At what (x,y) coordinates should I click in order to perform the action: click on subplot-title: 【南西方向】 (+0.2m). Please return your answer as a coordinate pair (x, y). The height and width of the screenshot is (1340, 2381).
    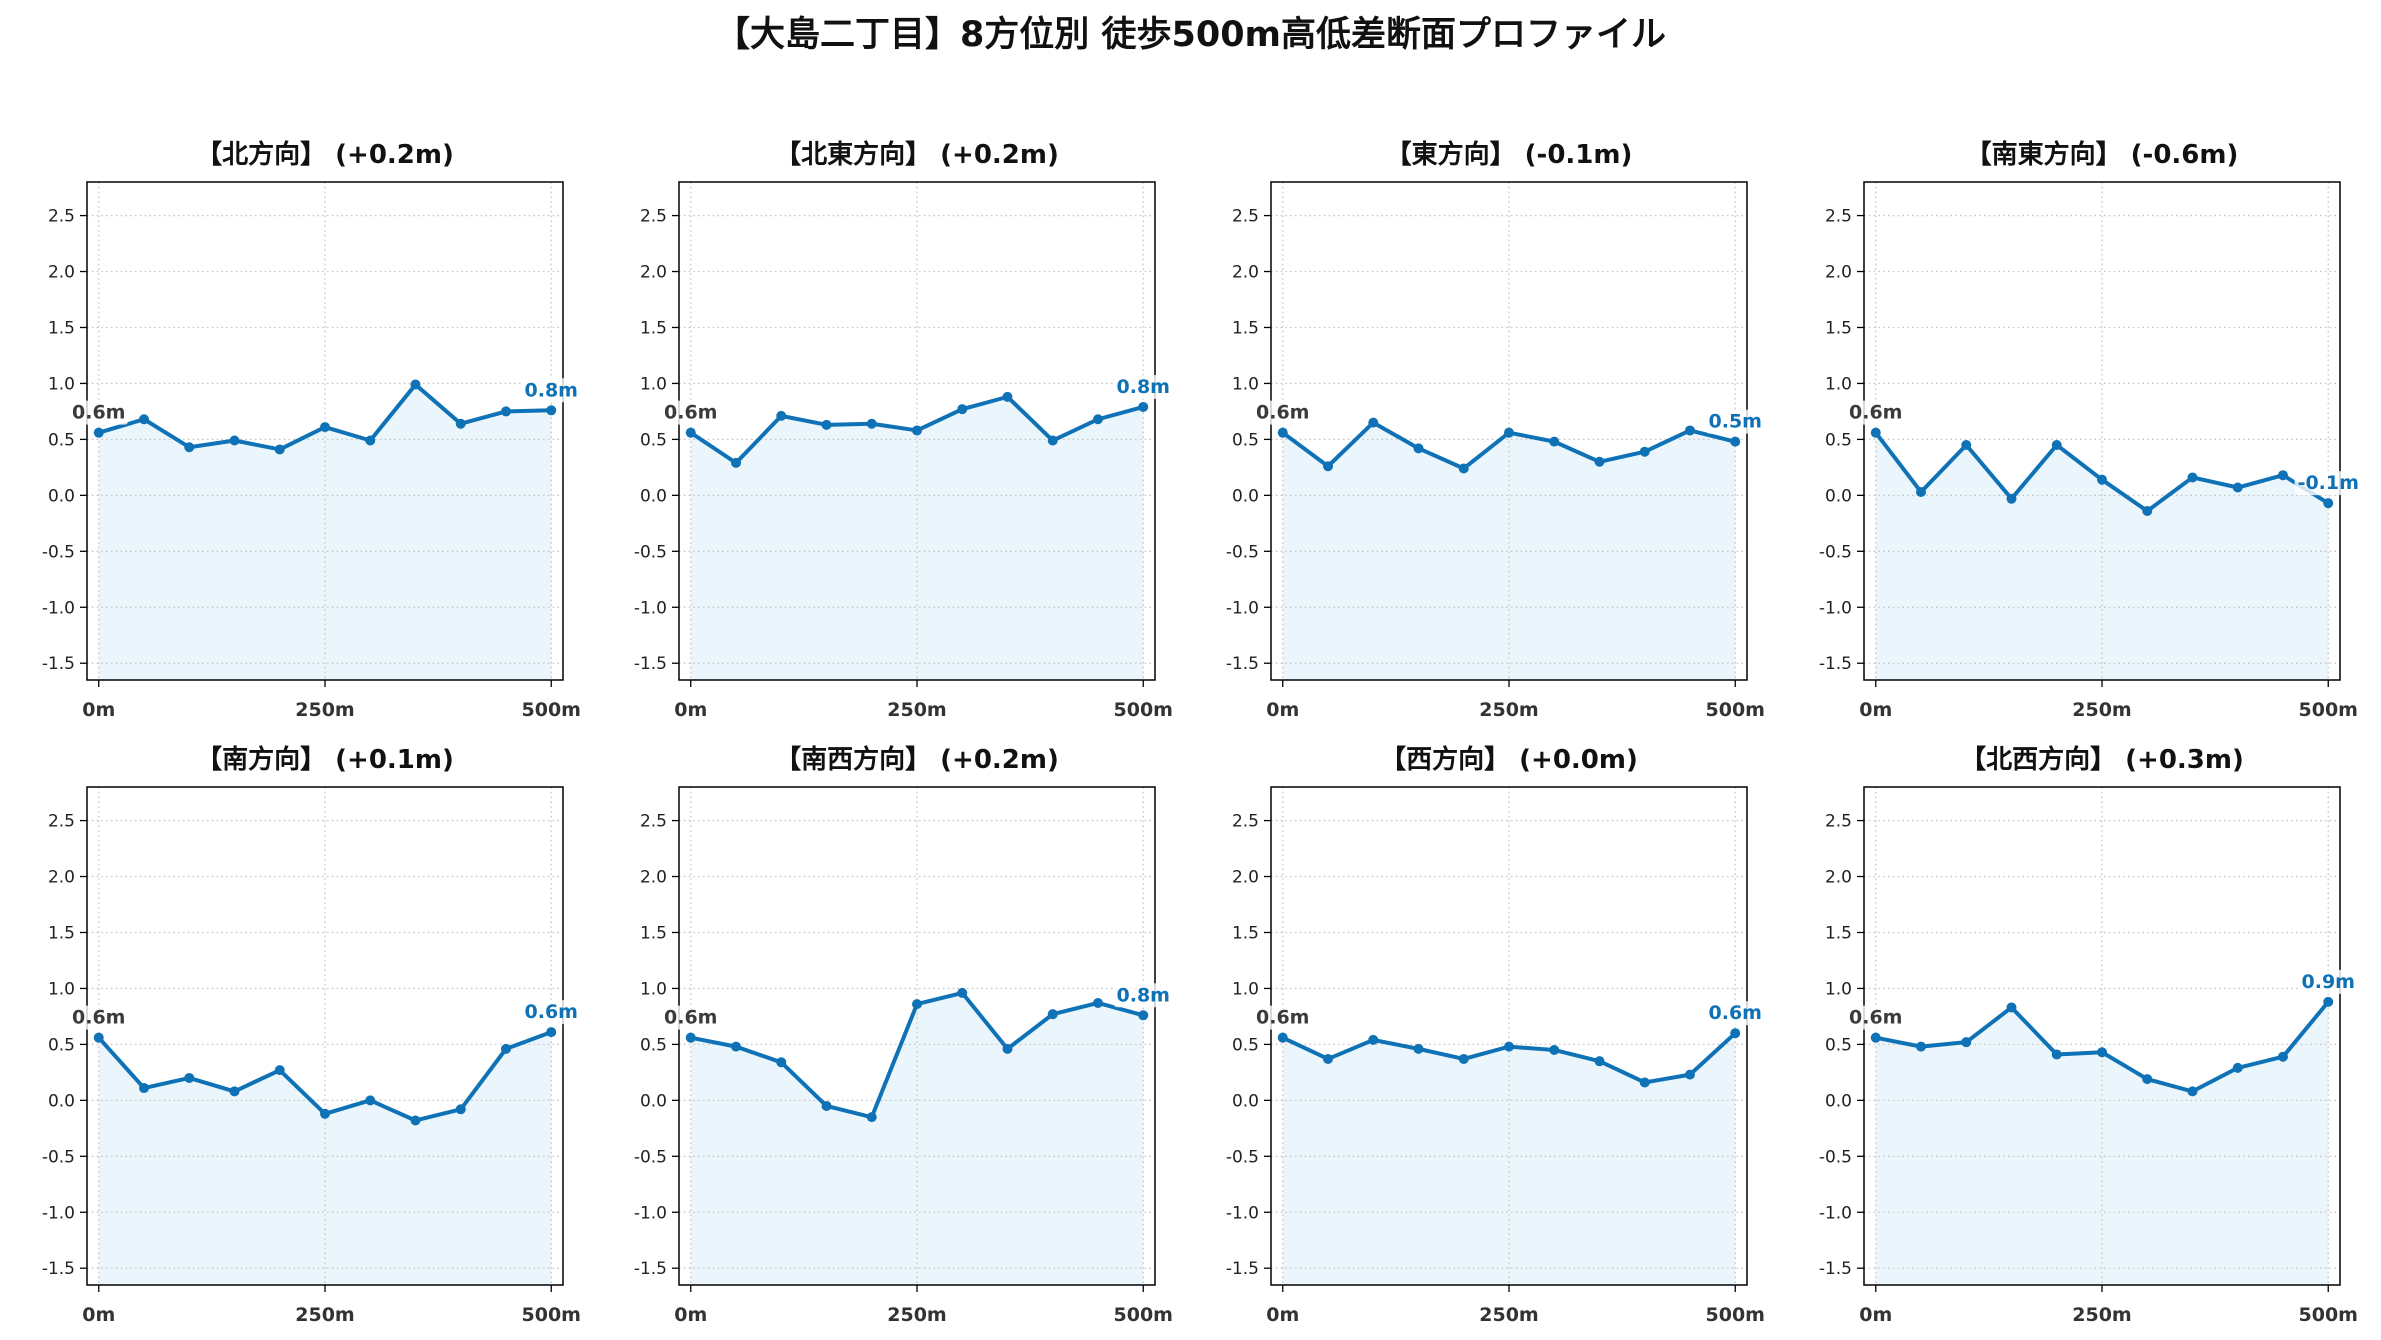
    Looking at the image, I should click on (917, 759).